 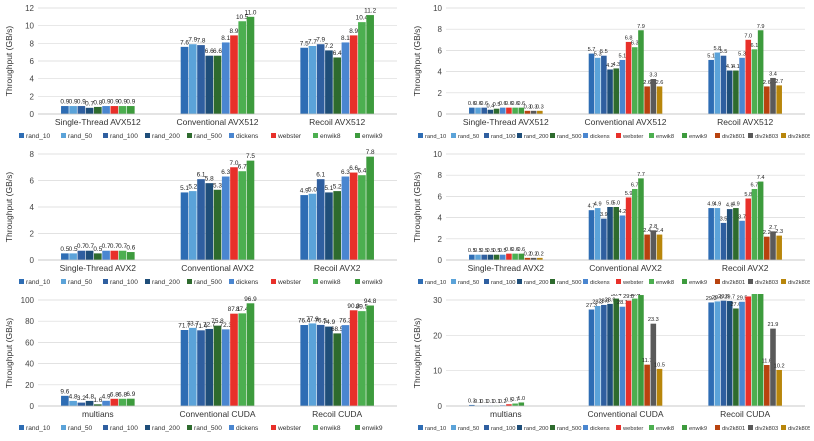 What do you see at coordinates (353, 306) in the screenshot?
I see `data-label: 90.3` at bounding box center [353, 306].